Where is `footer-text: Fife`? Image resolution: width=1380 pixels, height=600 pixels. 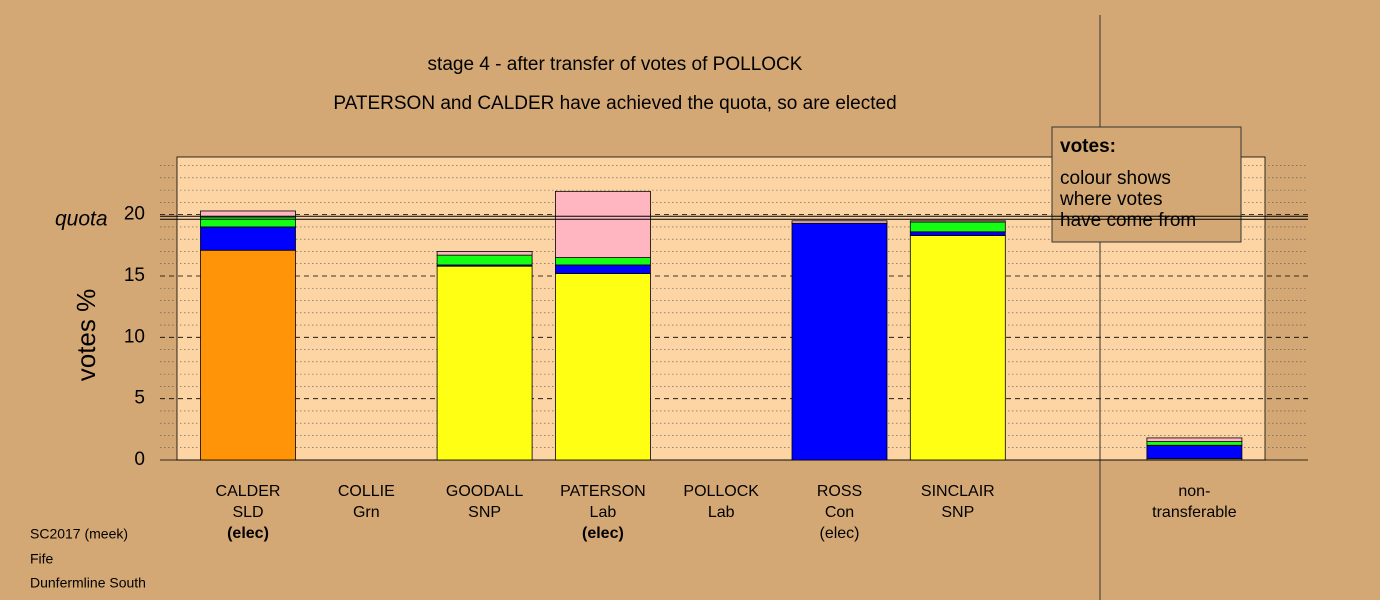
footer-text: Fife is located at coordinates (42, 559).